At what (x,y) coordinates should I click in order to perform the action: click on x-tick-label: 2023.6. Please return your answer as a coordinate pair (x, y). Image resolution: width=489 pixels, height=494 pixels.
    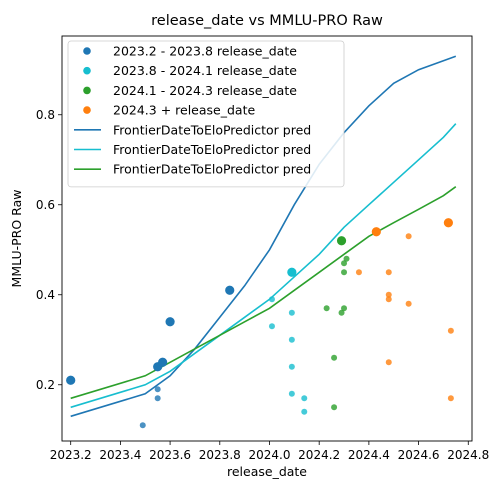
    Looking at the image, I should click on (170, 455).